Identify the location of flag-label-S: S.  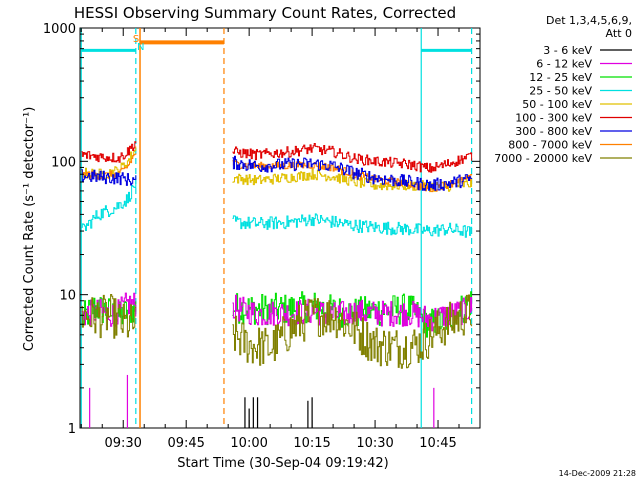
(136, 39).